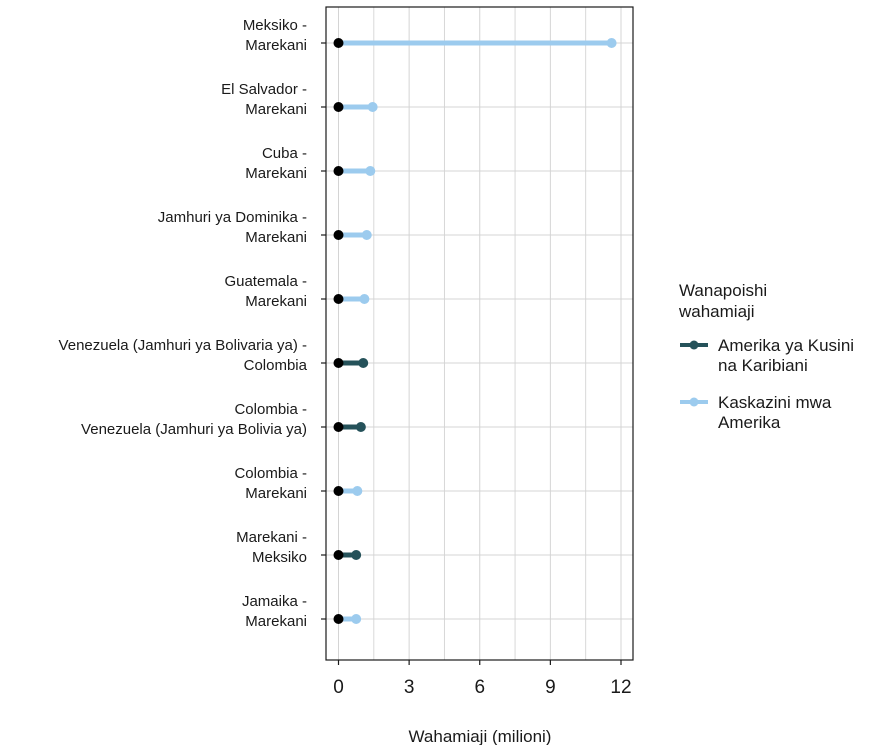 This screenshot has height=745, width=884. I want to click on category-label: Colombia, so click(276, 365).